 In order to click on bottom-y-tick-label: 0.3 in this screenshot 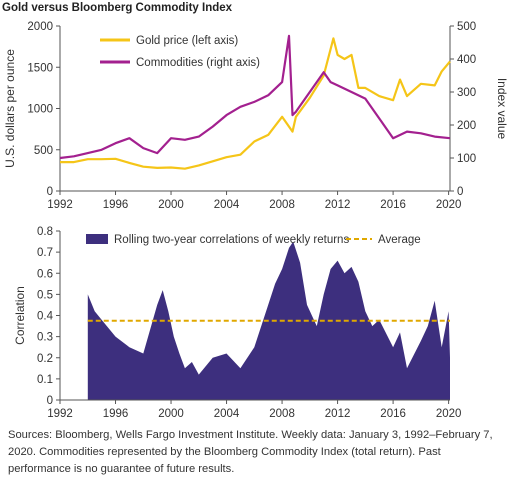, I will do `click(45, 338)`.